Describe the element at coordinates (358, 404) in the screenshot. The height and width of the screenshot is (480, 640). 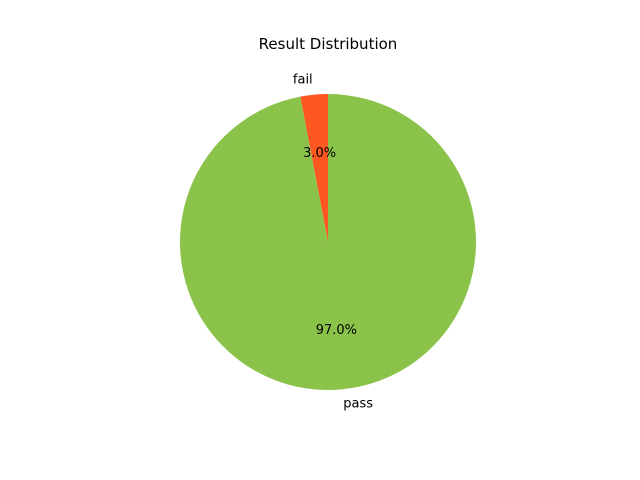
I see `slice-label-pass: pass` at that location.